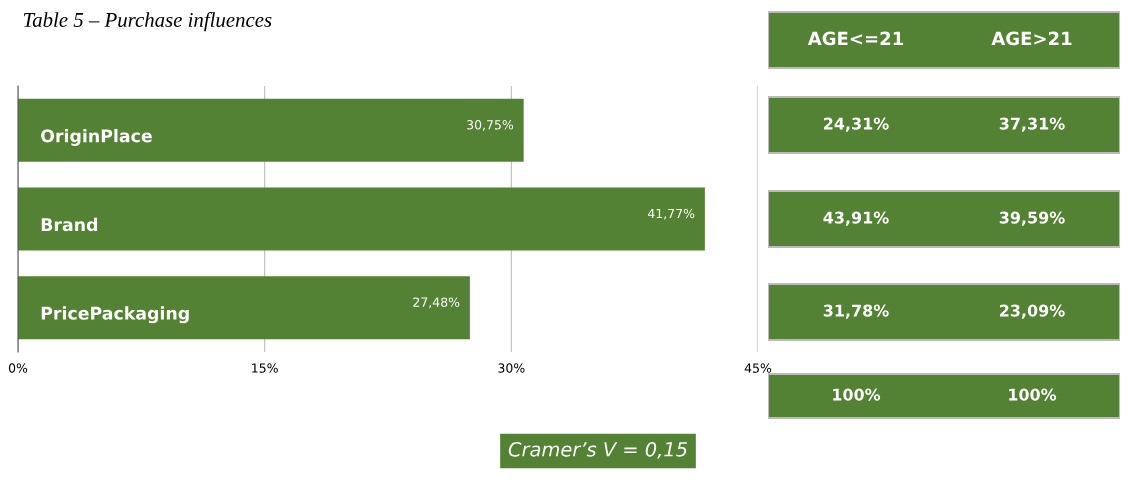 This screenshot has width=1126, height=483. I want to click on text: 43,91%, so click(856, 218).